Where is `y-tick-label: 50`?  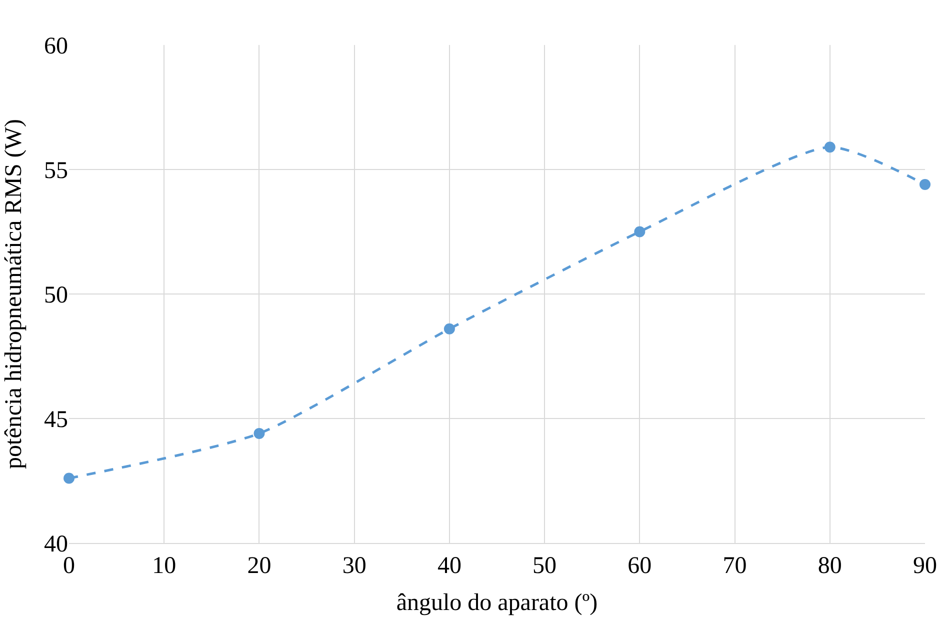 y-tick-label: 50 is located at coordinates (56, 295).